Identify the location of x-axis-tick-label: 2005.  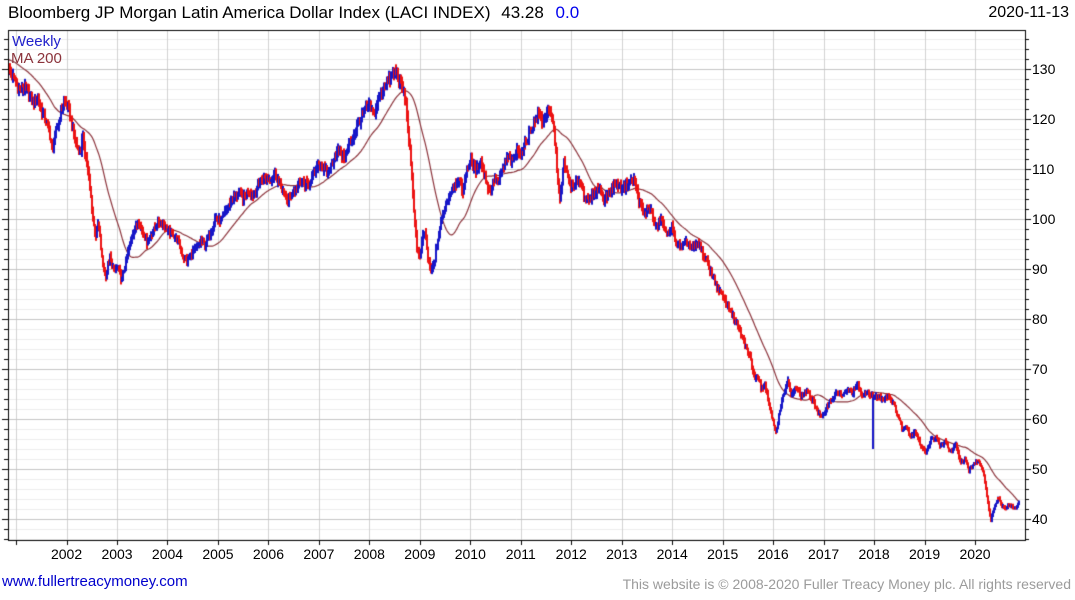
(218, 554).